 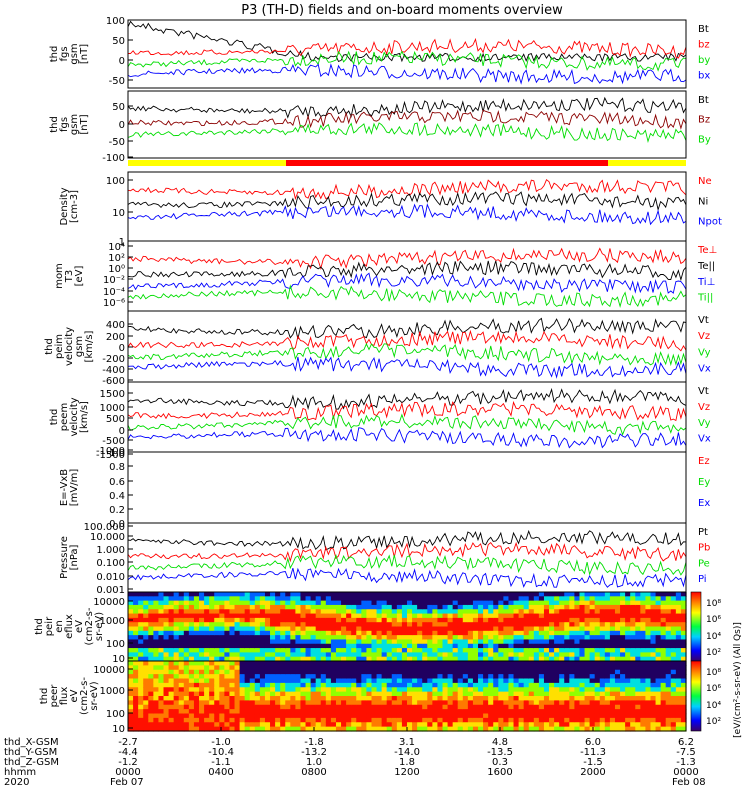 What do you see at coordinates (713, 653) in the screenshot?
I see `colorbar-tick: 10²` at bounding box center [713, 653].